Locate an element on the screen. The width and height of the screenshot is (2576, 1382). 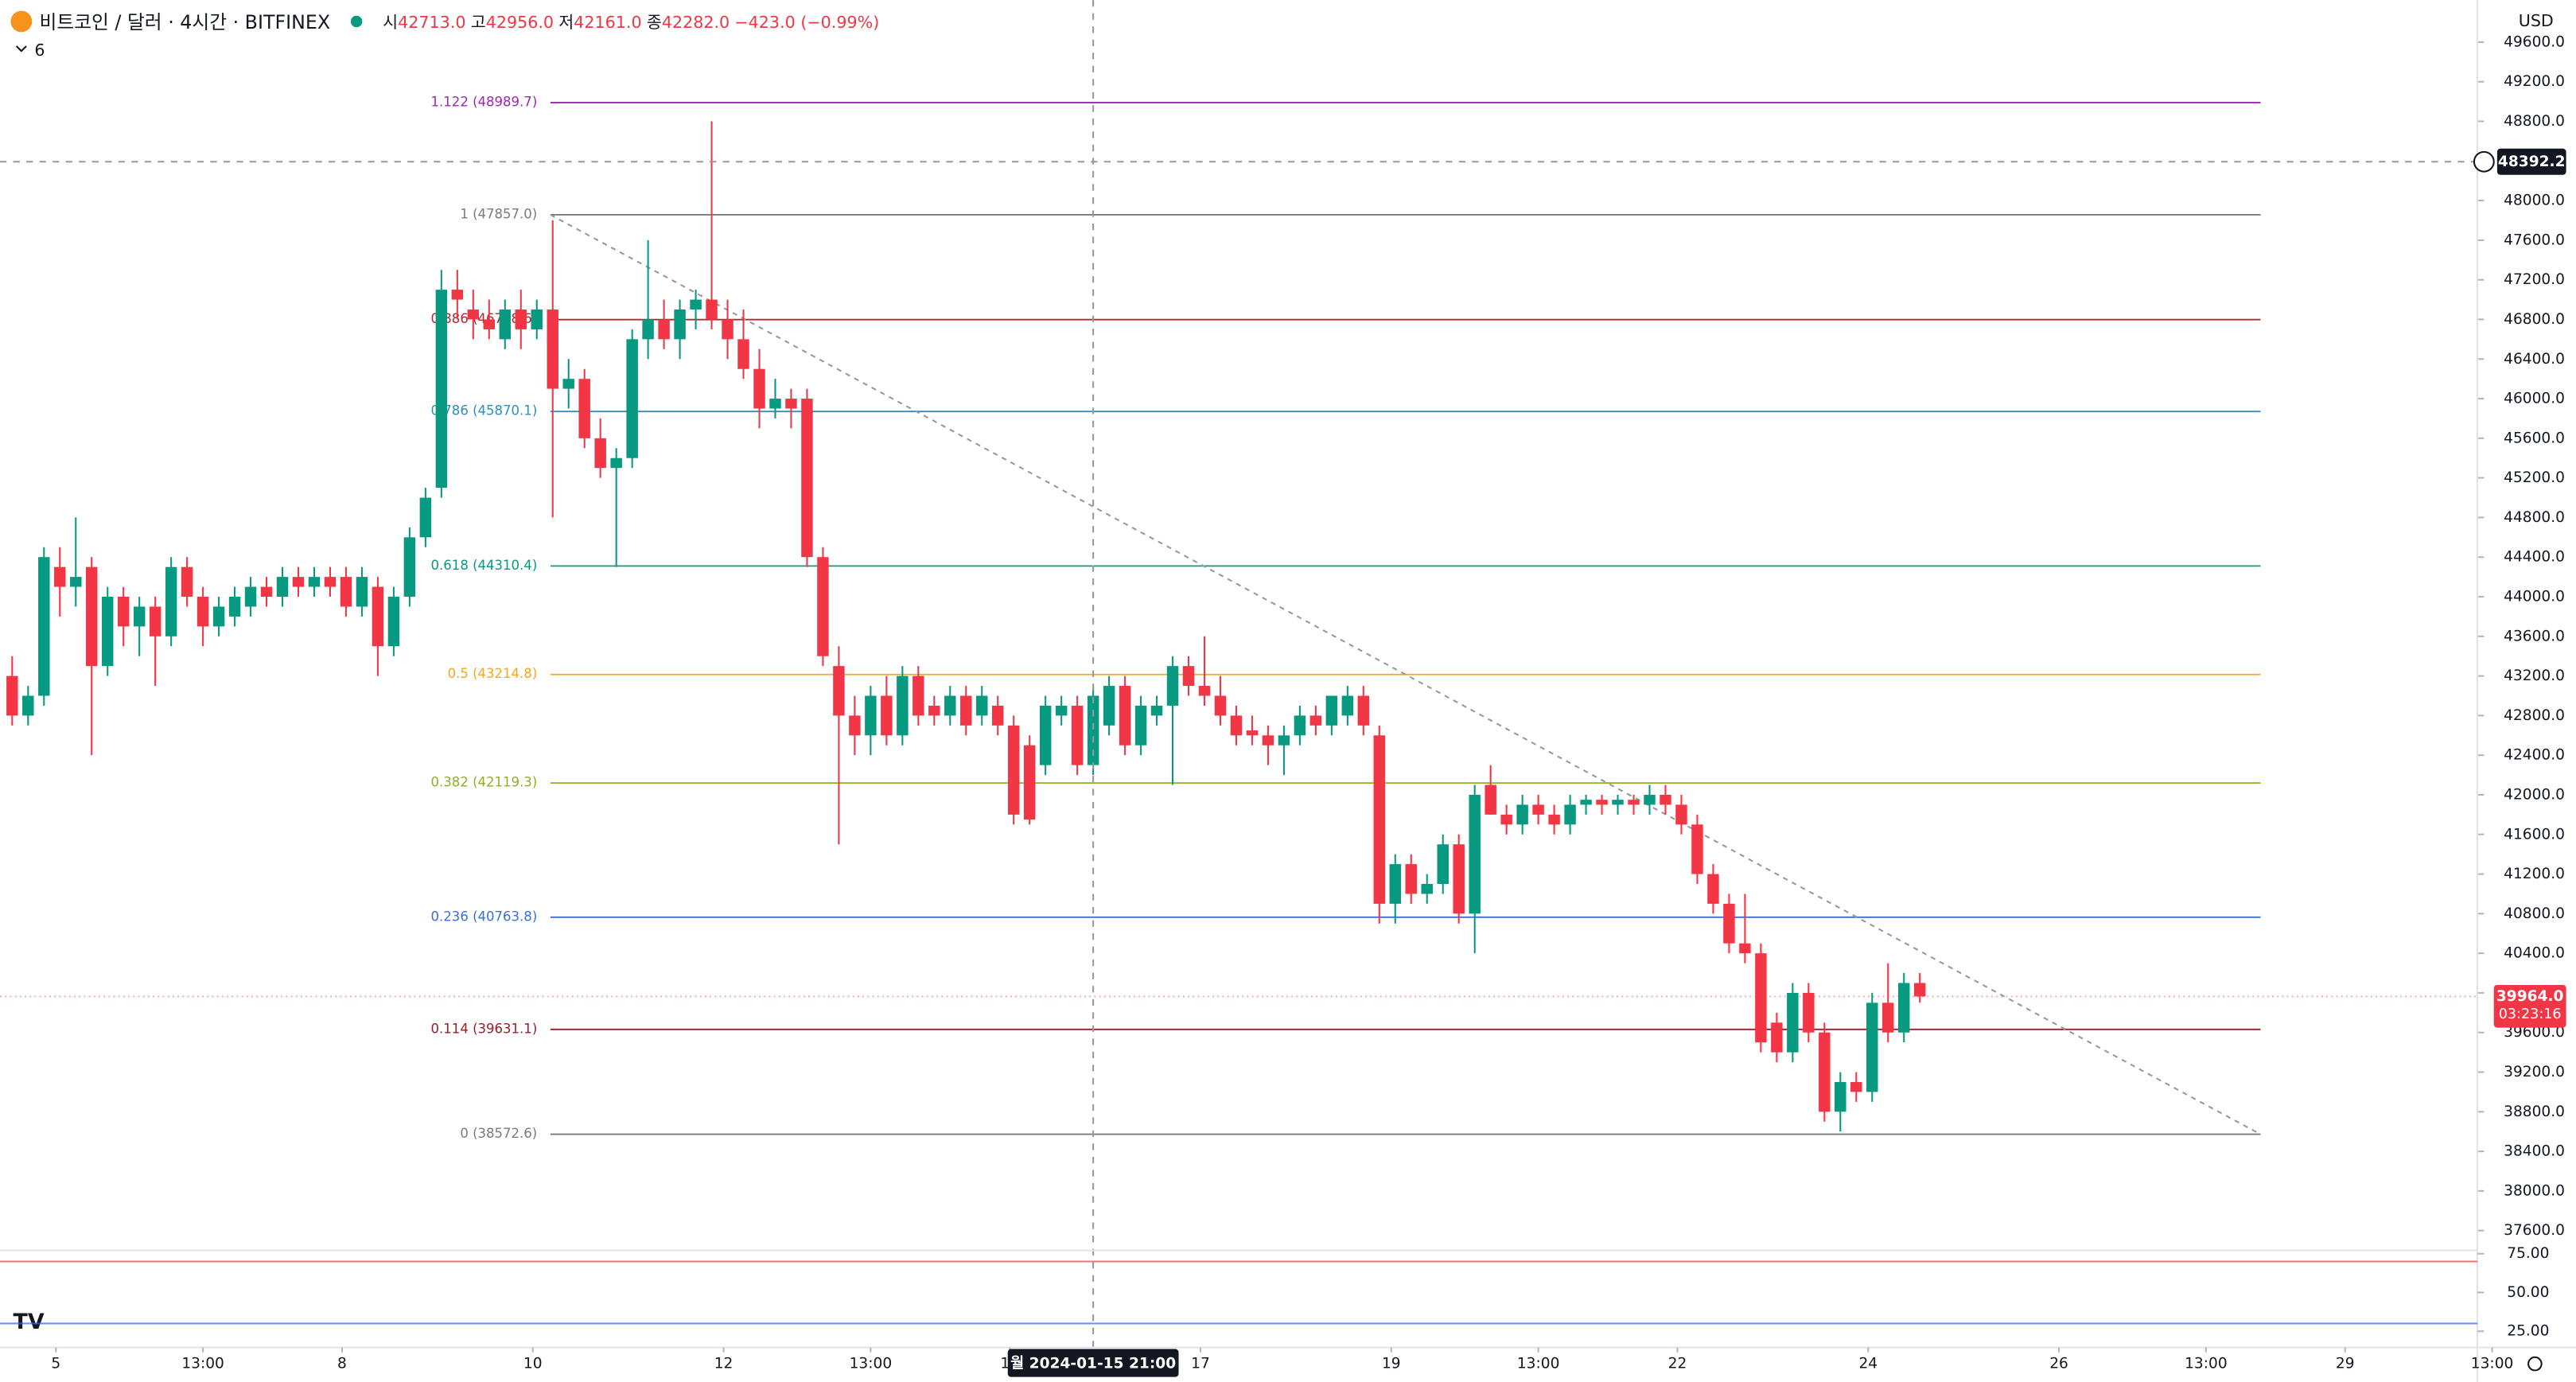
x-tick-label: 5 is located at coordinates (56, 1364).